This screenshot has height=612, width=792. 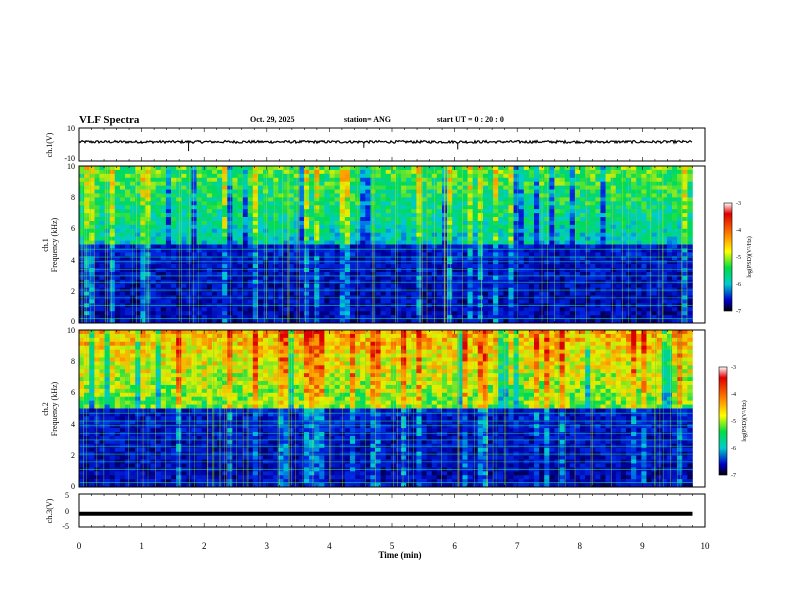 I want to click on ch1-axes-frame, so click(x=392, y=144).